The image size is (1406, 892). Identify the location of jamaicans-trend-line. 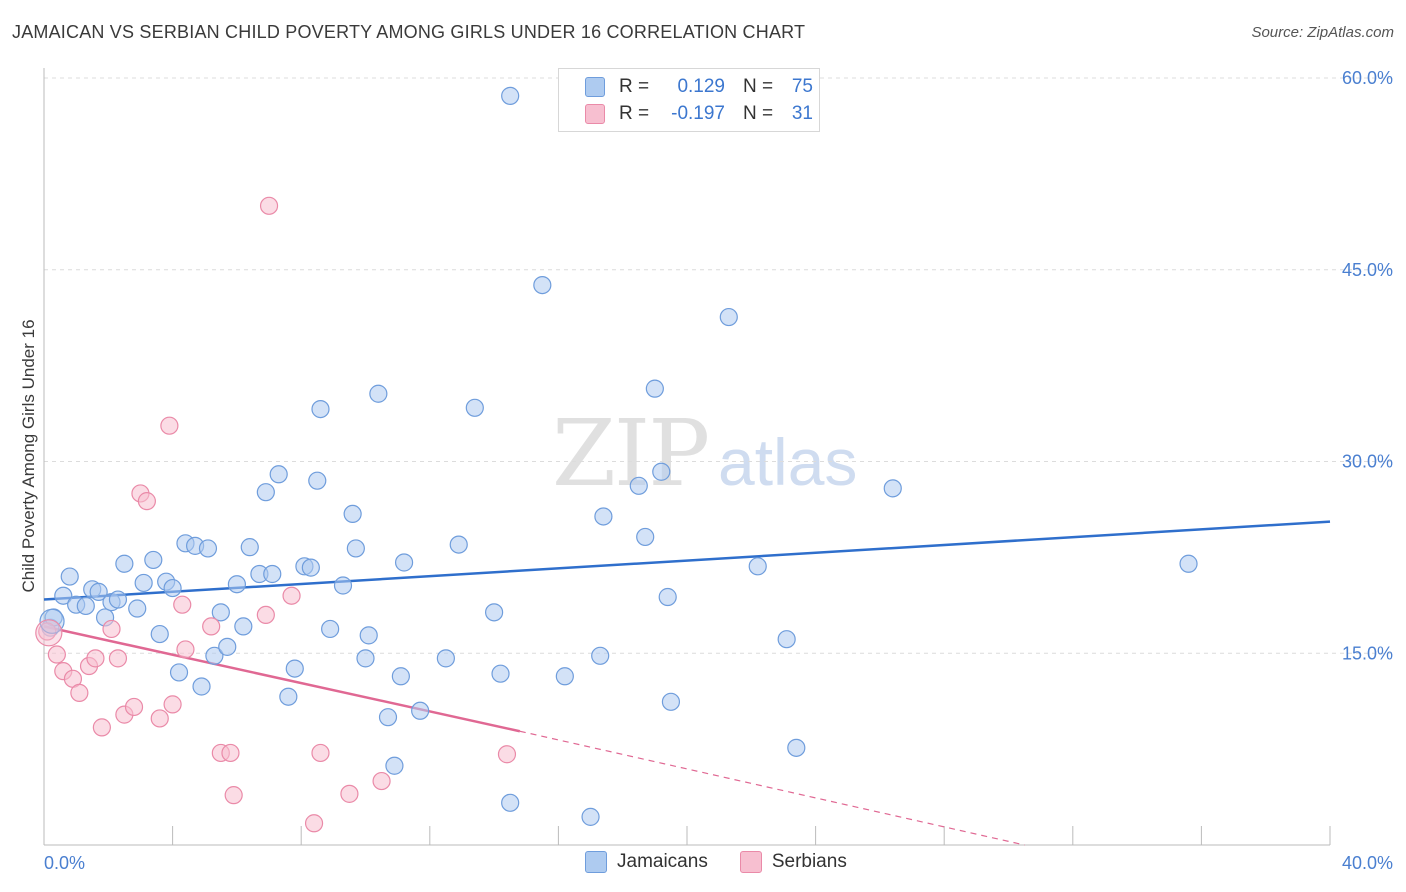
(687, 560).